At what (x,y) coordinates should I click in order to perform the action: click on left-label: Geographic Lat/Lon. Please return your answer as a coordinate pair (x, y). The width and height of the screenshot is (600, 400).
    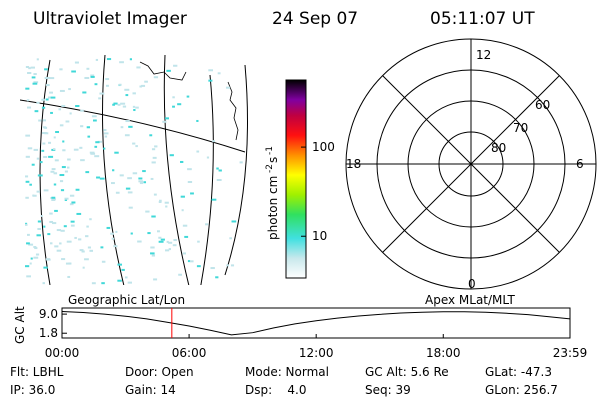
    Looking at the image, I should click on (126, 300).